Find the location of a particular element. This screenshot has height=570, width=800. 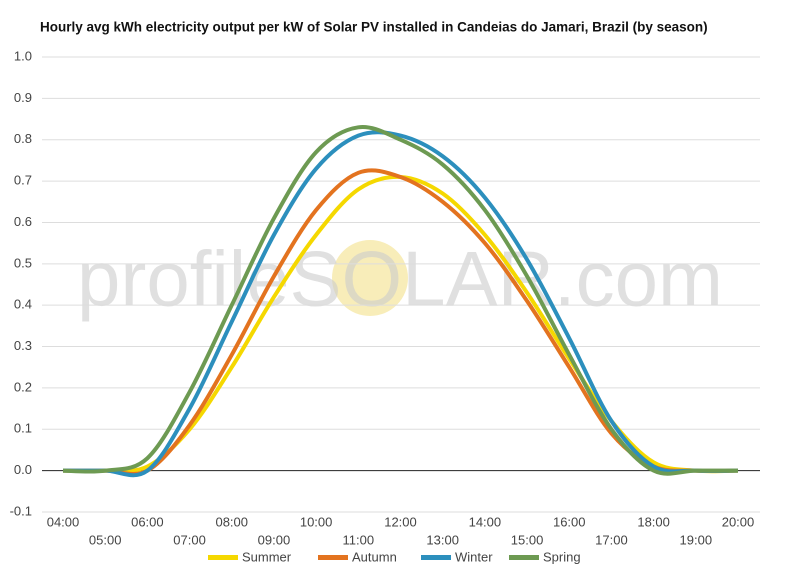

y-tick-label: 0.0 is located at coordinates (23, 469).